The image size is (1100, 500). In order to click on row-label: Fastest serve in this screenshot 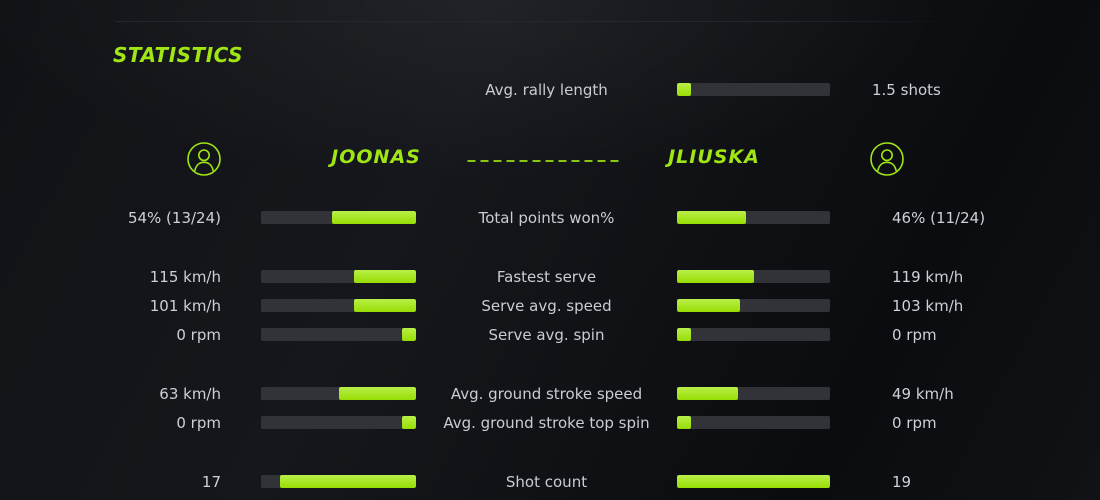, I will do `click(546, 276)`.